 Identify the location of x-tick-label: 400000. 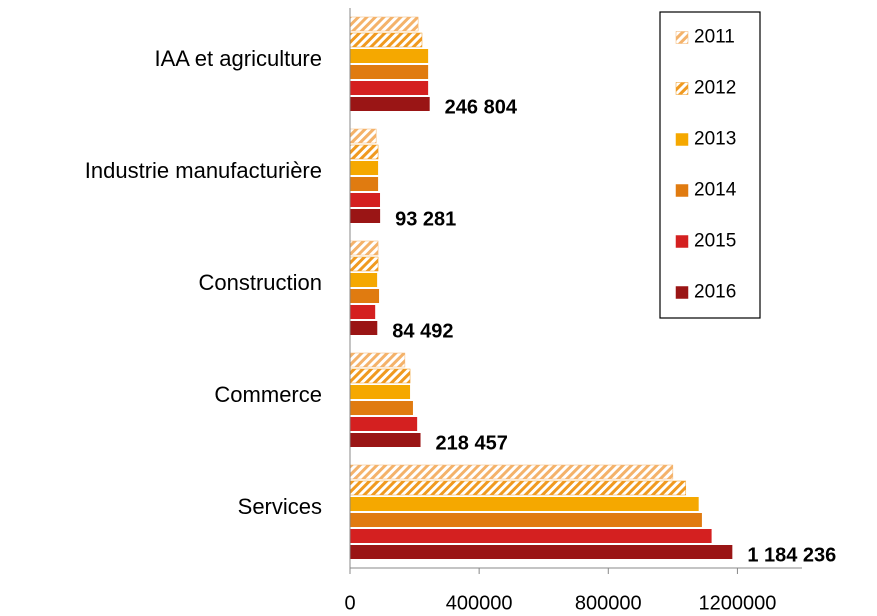
(479, 603).